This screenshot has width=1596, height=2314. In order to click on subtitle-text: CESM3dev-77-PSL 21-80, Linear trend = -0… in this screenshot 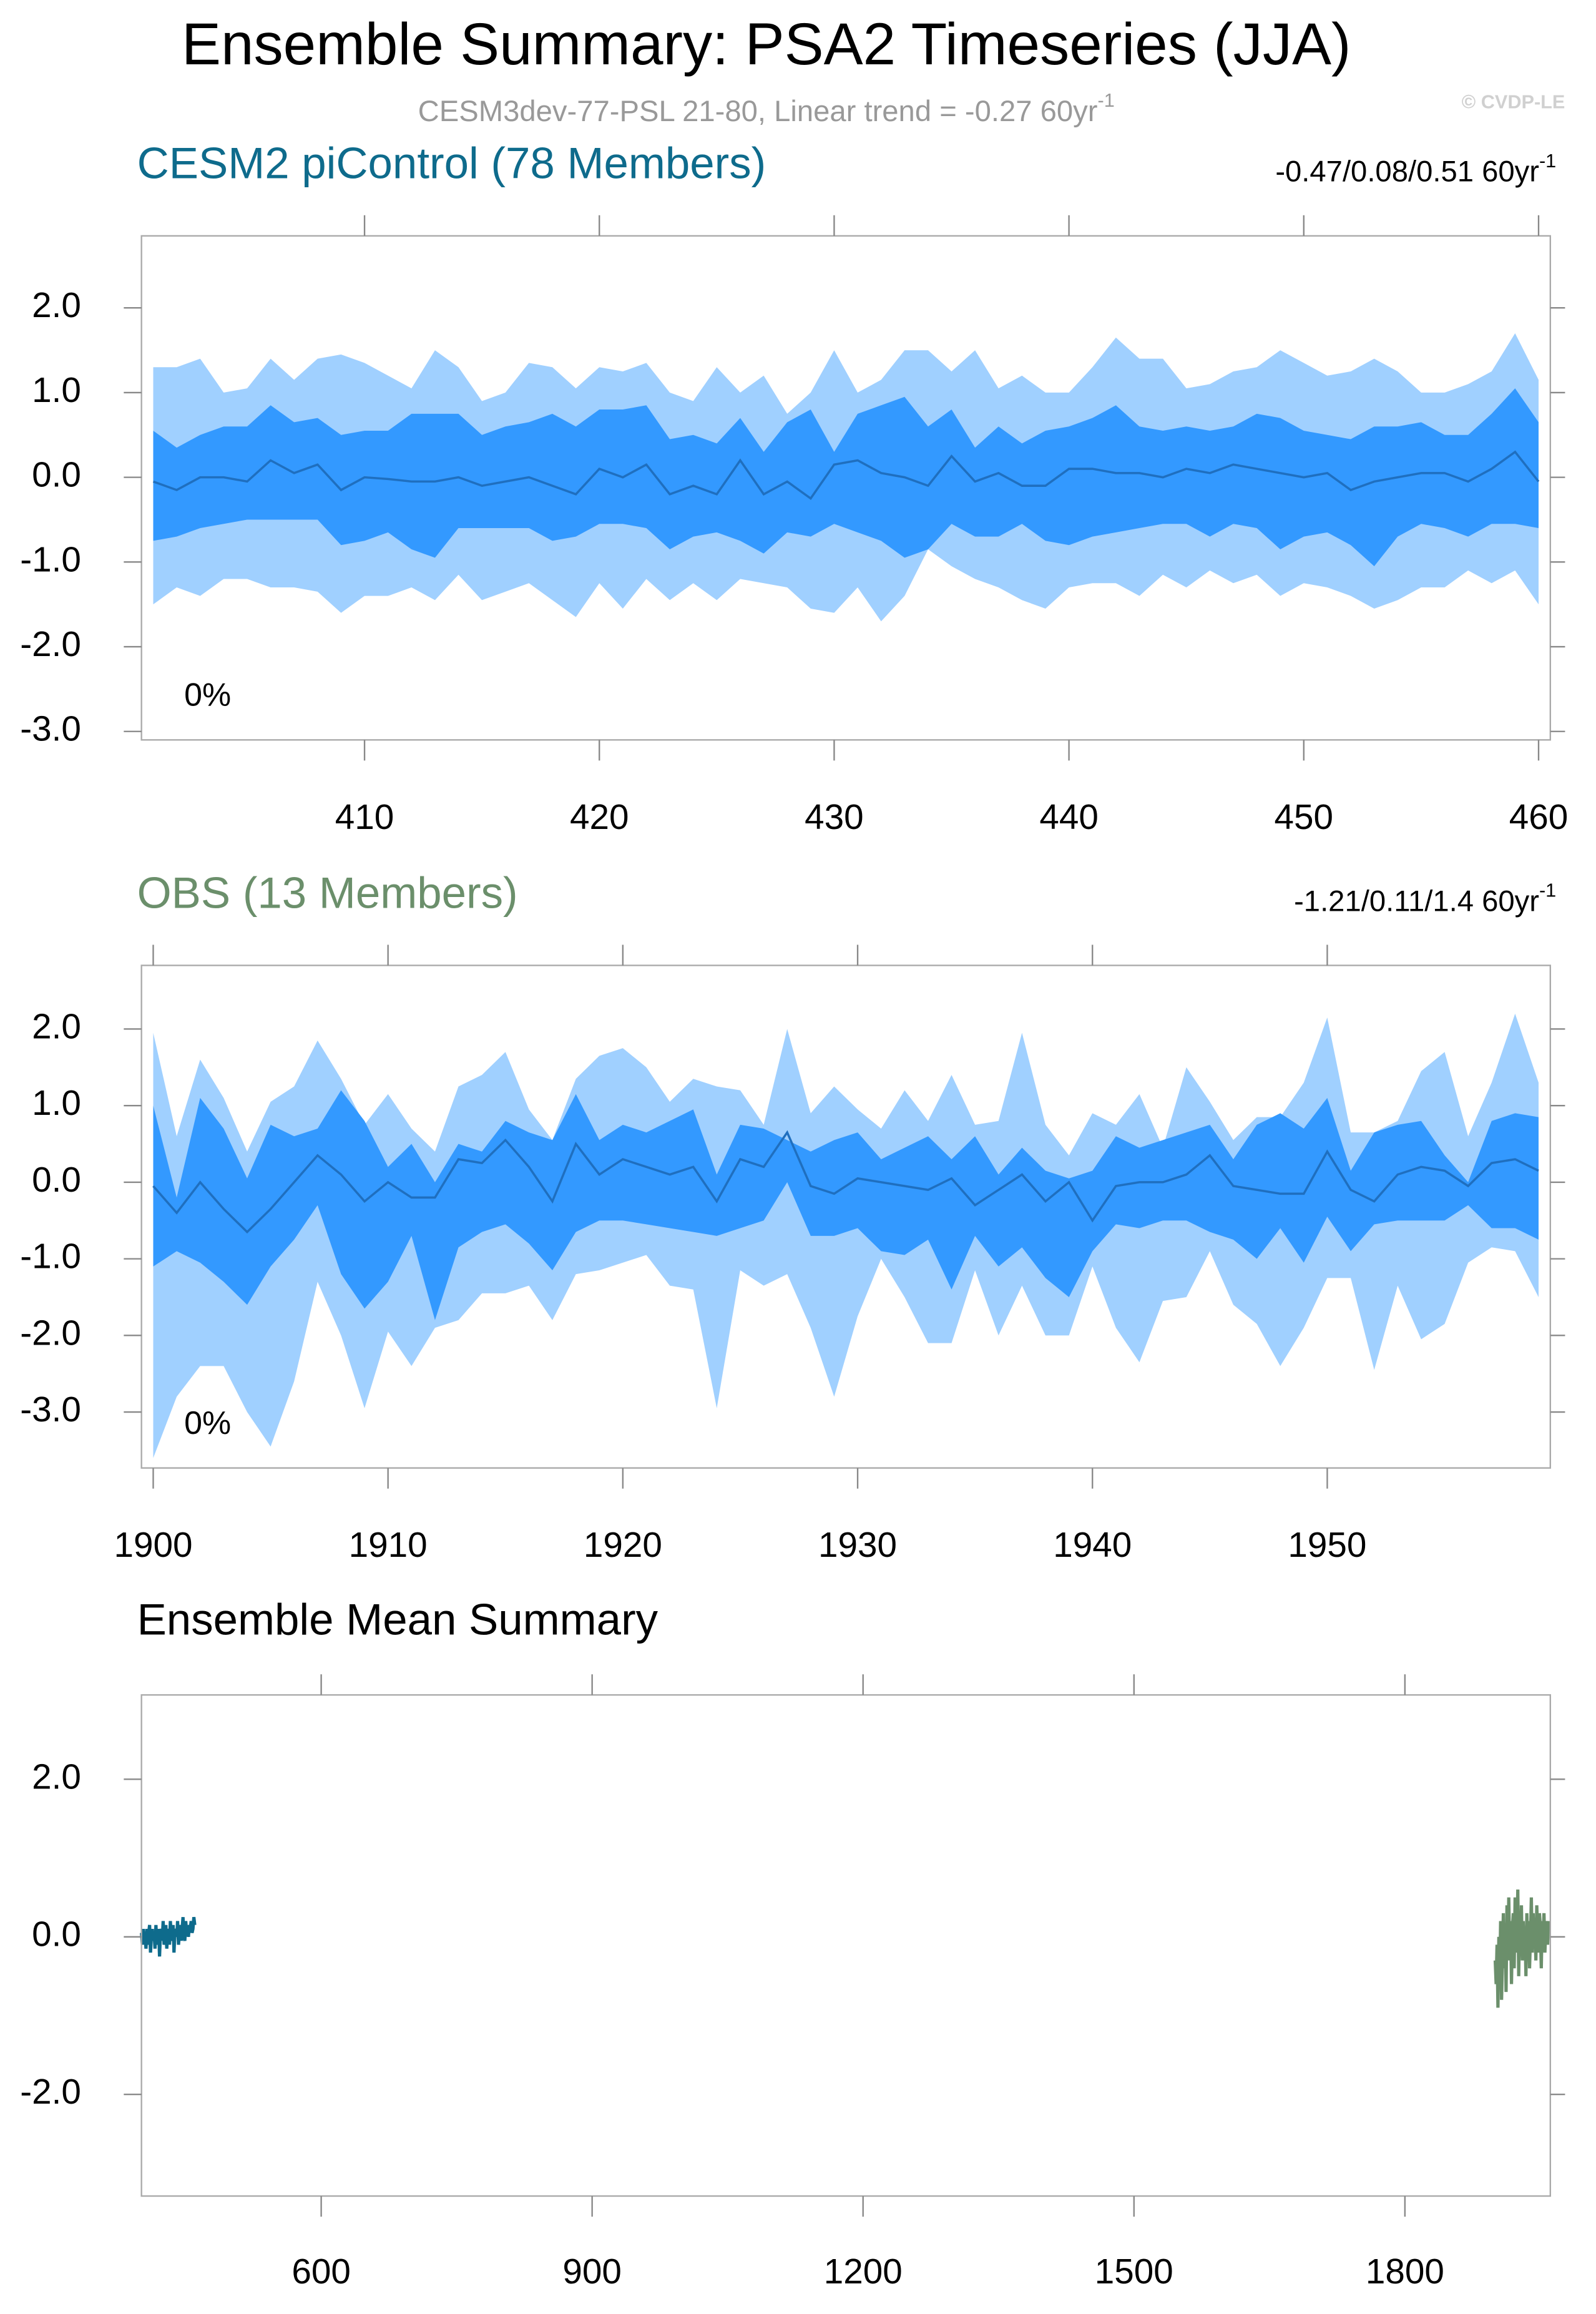, I will do `click(758, 111)`.